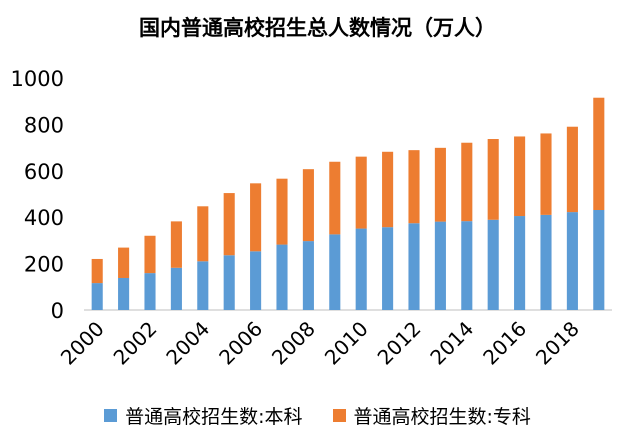 This screenshot has height=446, width=635. Describe the element at coordinates (557, 343) in the screenshot. I see `x-tick-label: 2018` at that location.